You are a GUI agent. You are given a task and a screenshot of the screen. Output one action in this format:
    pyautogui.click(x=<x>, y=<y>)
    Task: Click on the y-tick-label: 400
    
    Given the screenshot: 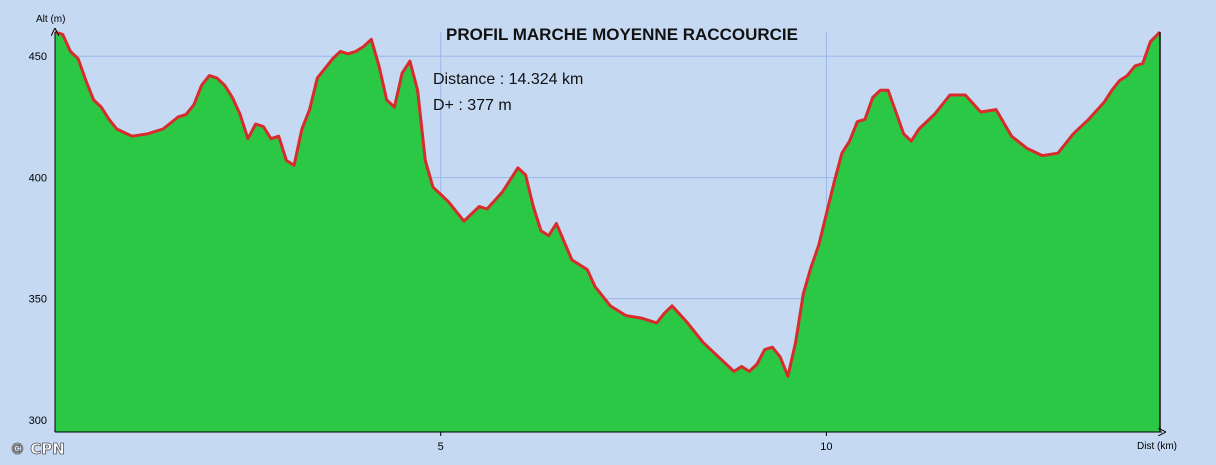 What is the action you would take?
    pyautogui.click(x=38, y=178)
    